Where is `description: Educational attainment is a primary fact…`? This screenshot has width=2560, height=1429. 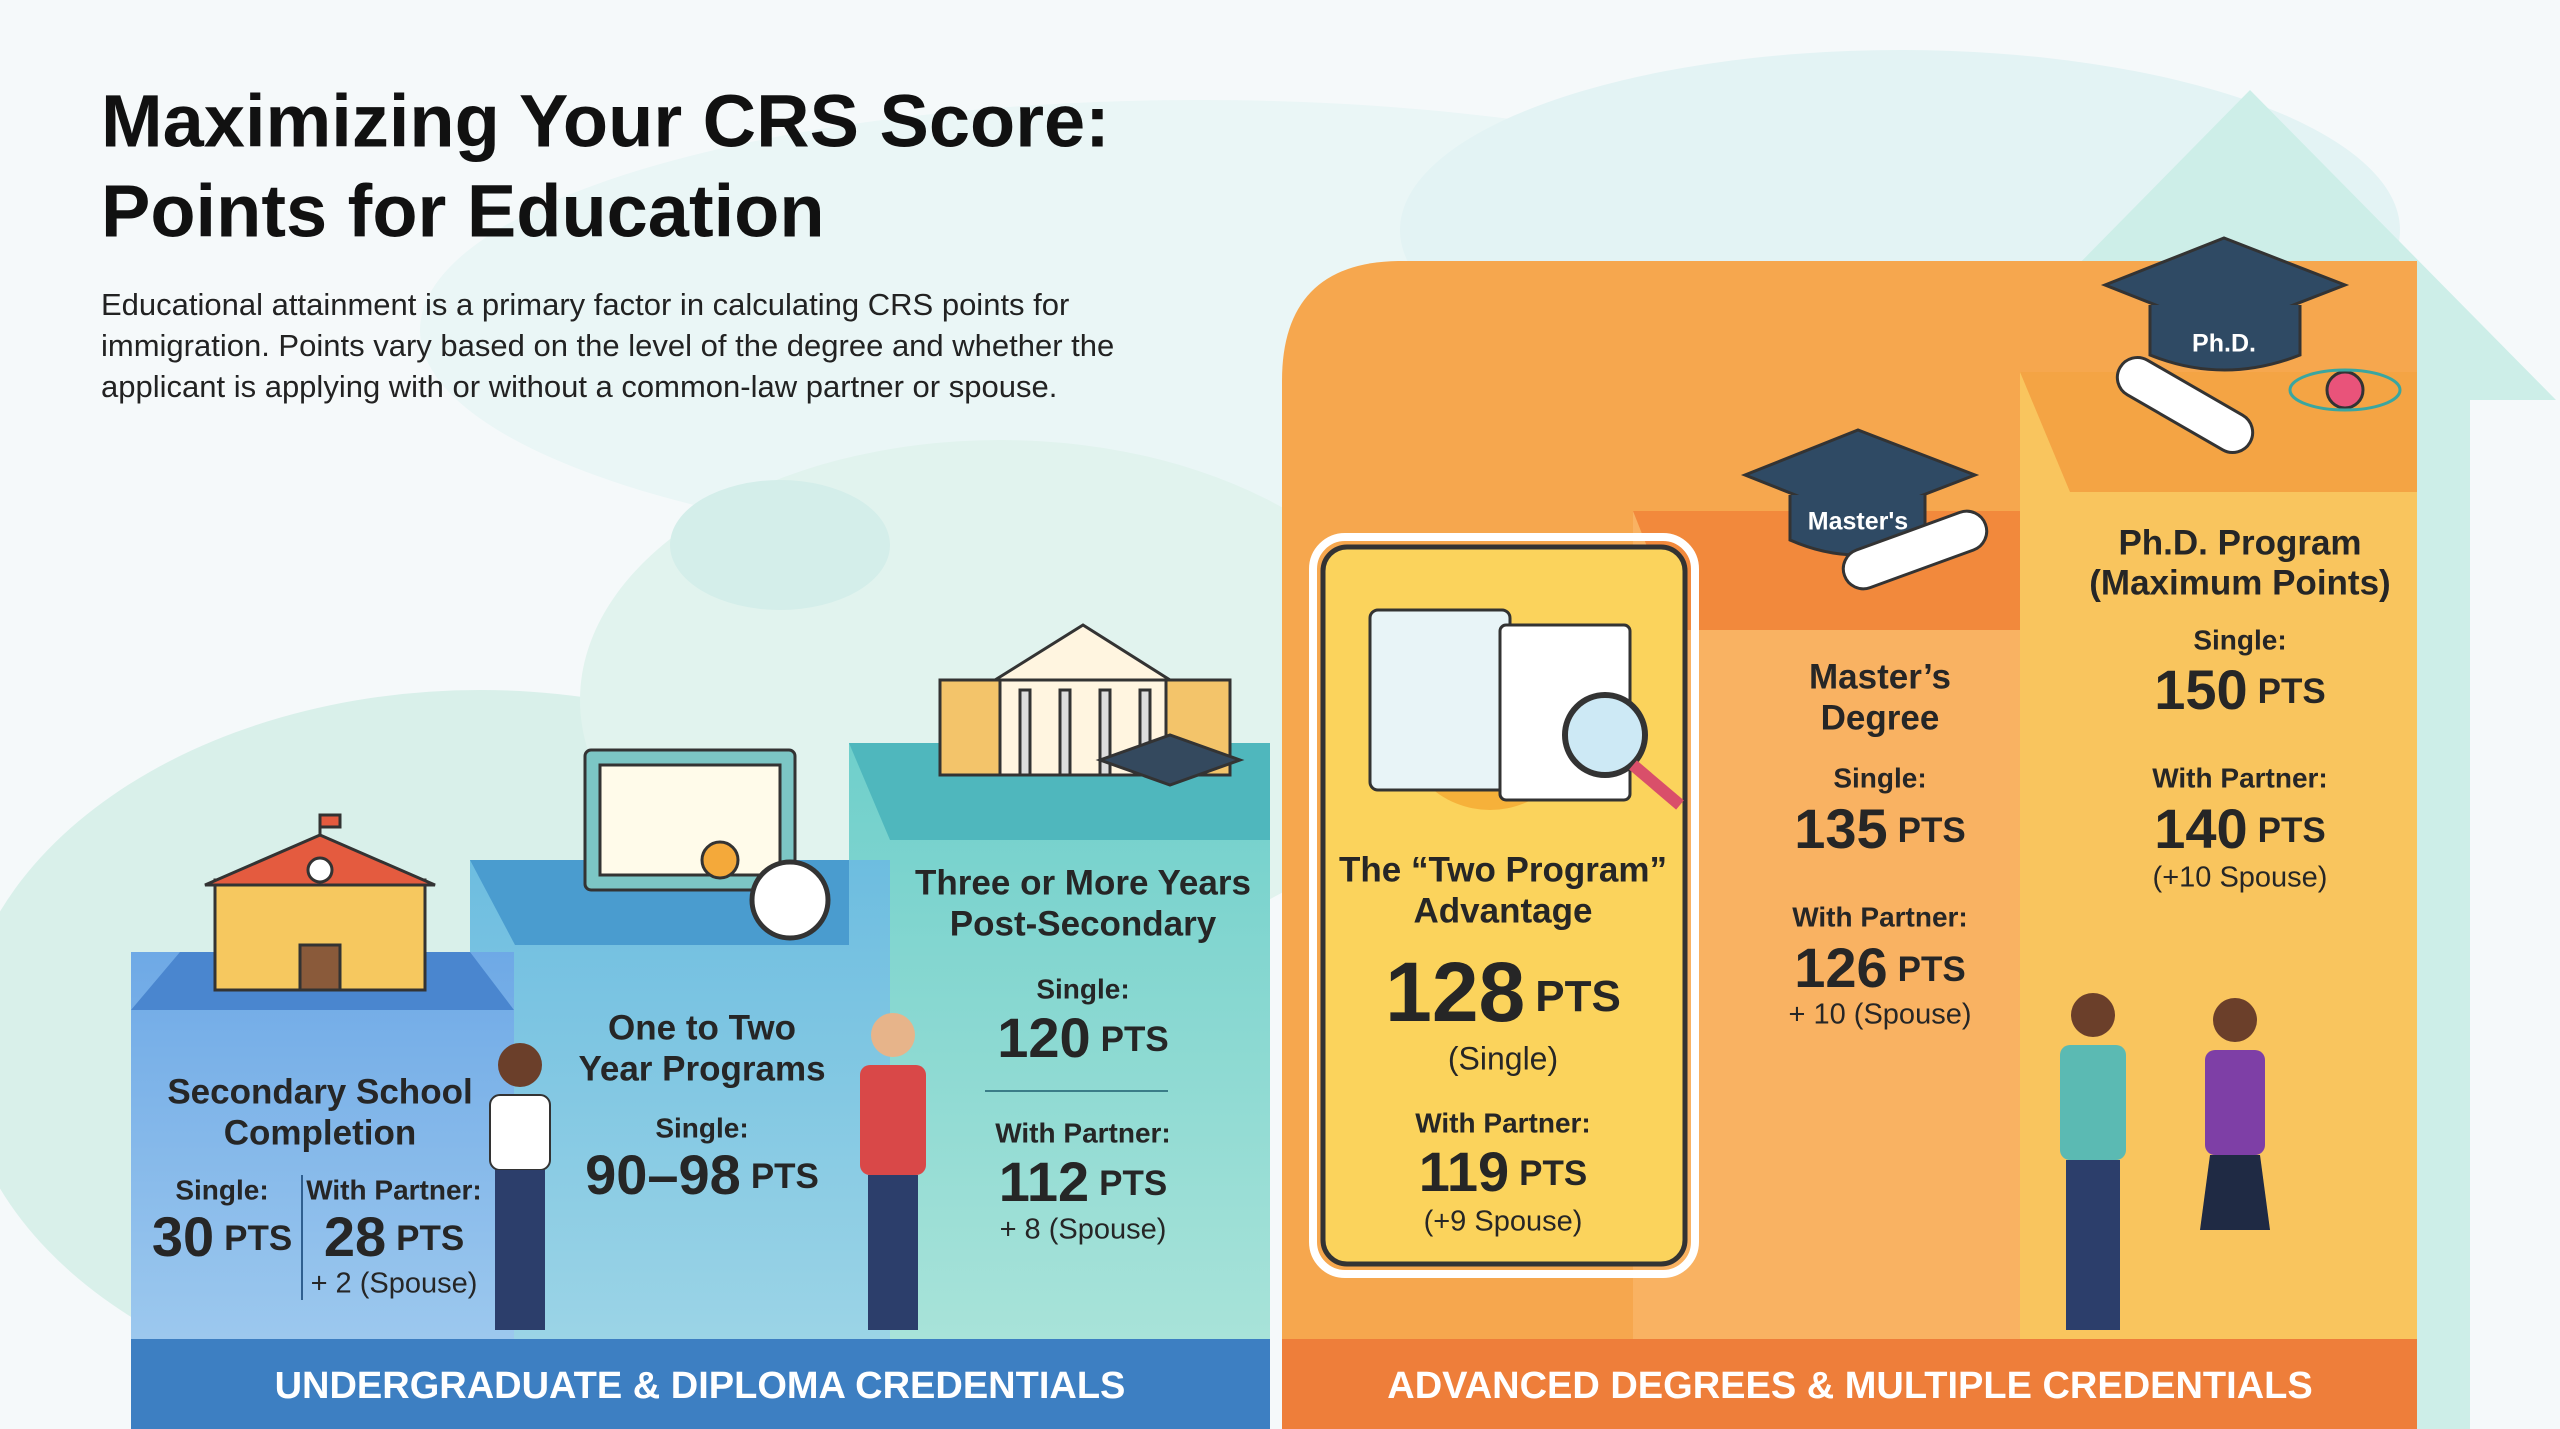 description: Educational attainment is a primary fact… is located at coordinates (585, 304).